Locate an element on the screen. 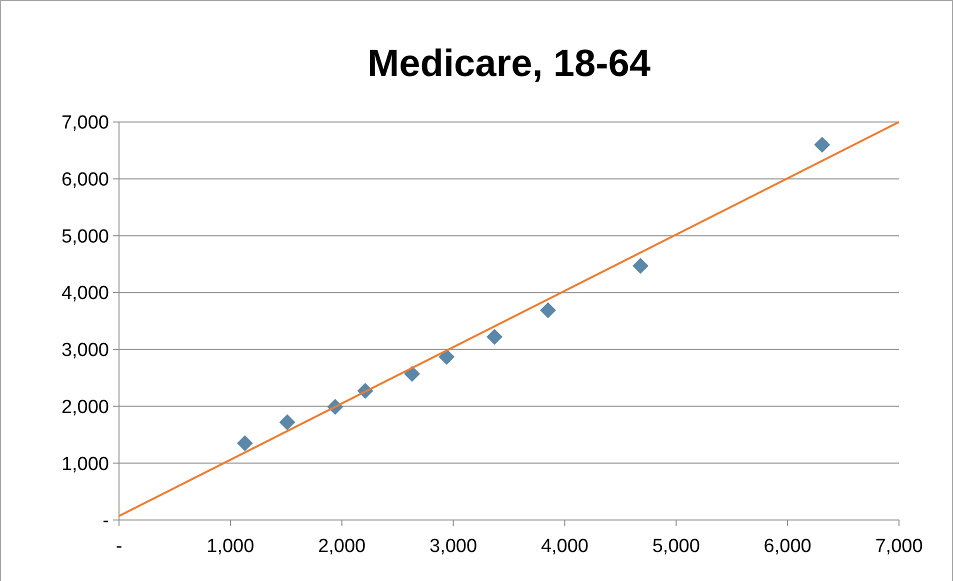  y-tick-label: 2,000 is located at coordinates (85, 407).